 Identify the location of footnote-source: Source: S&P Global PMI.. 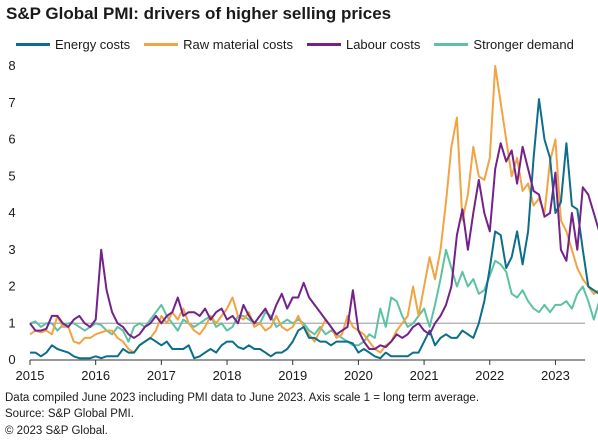
(69, 414).